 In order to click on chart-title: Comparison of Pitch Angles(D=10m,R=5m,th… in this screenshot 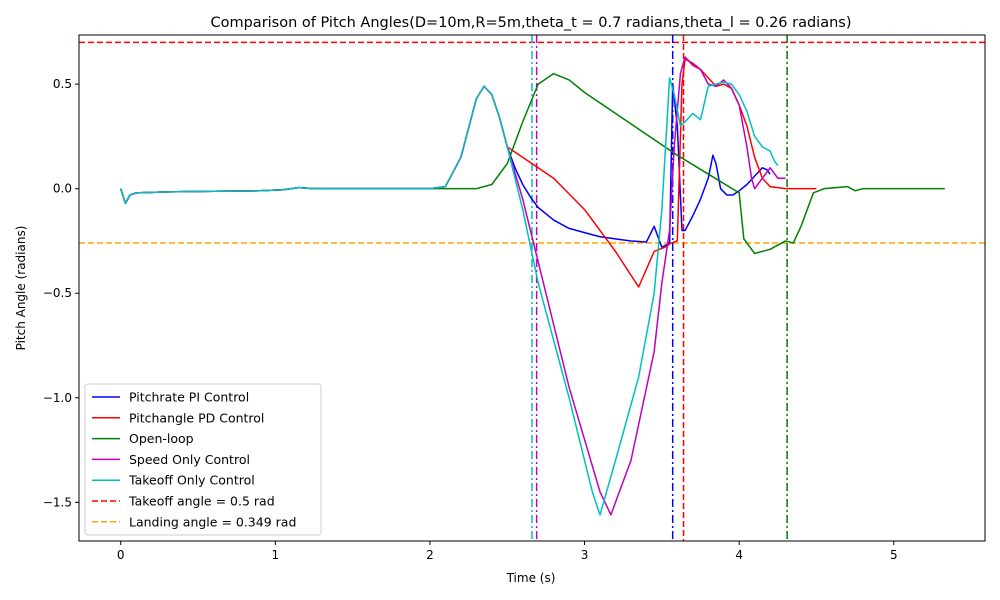, I will do `click(530, 23)`.